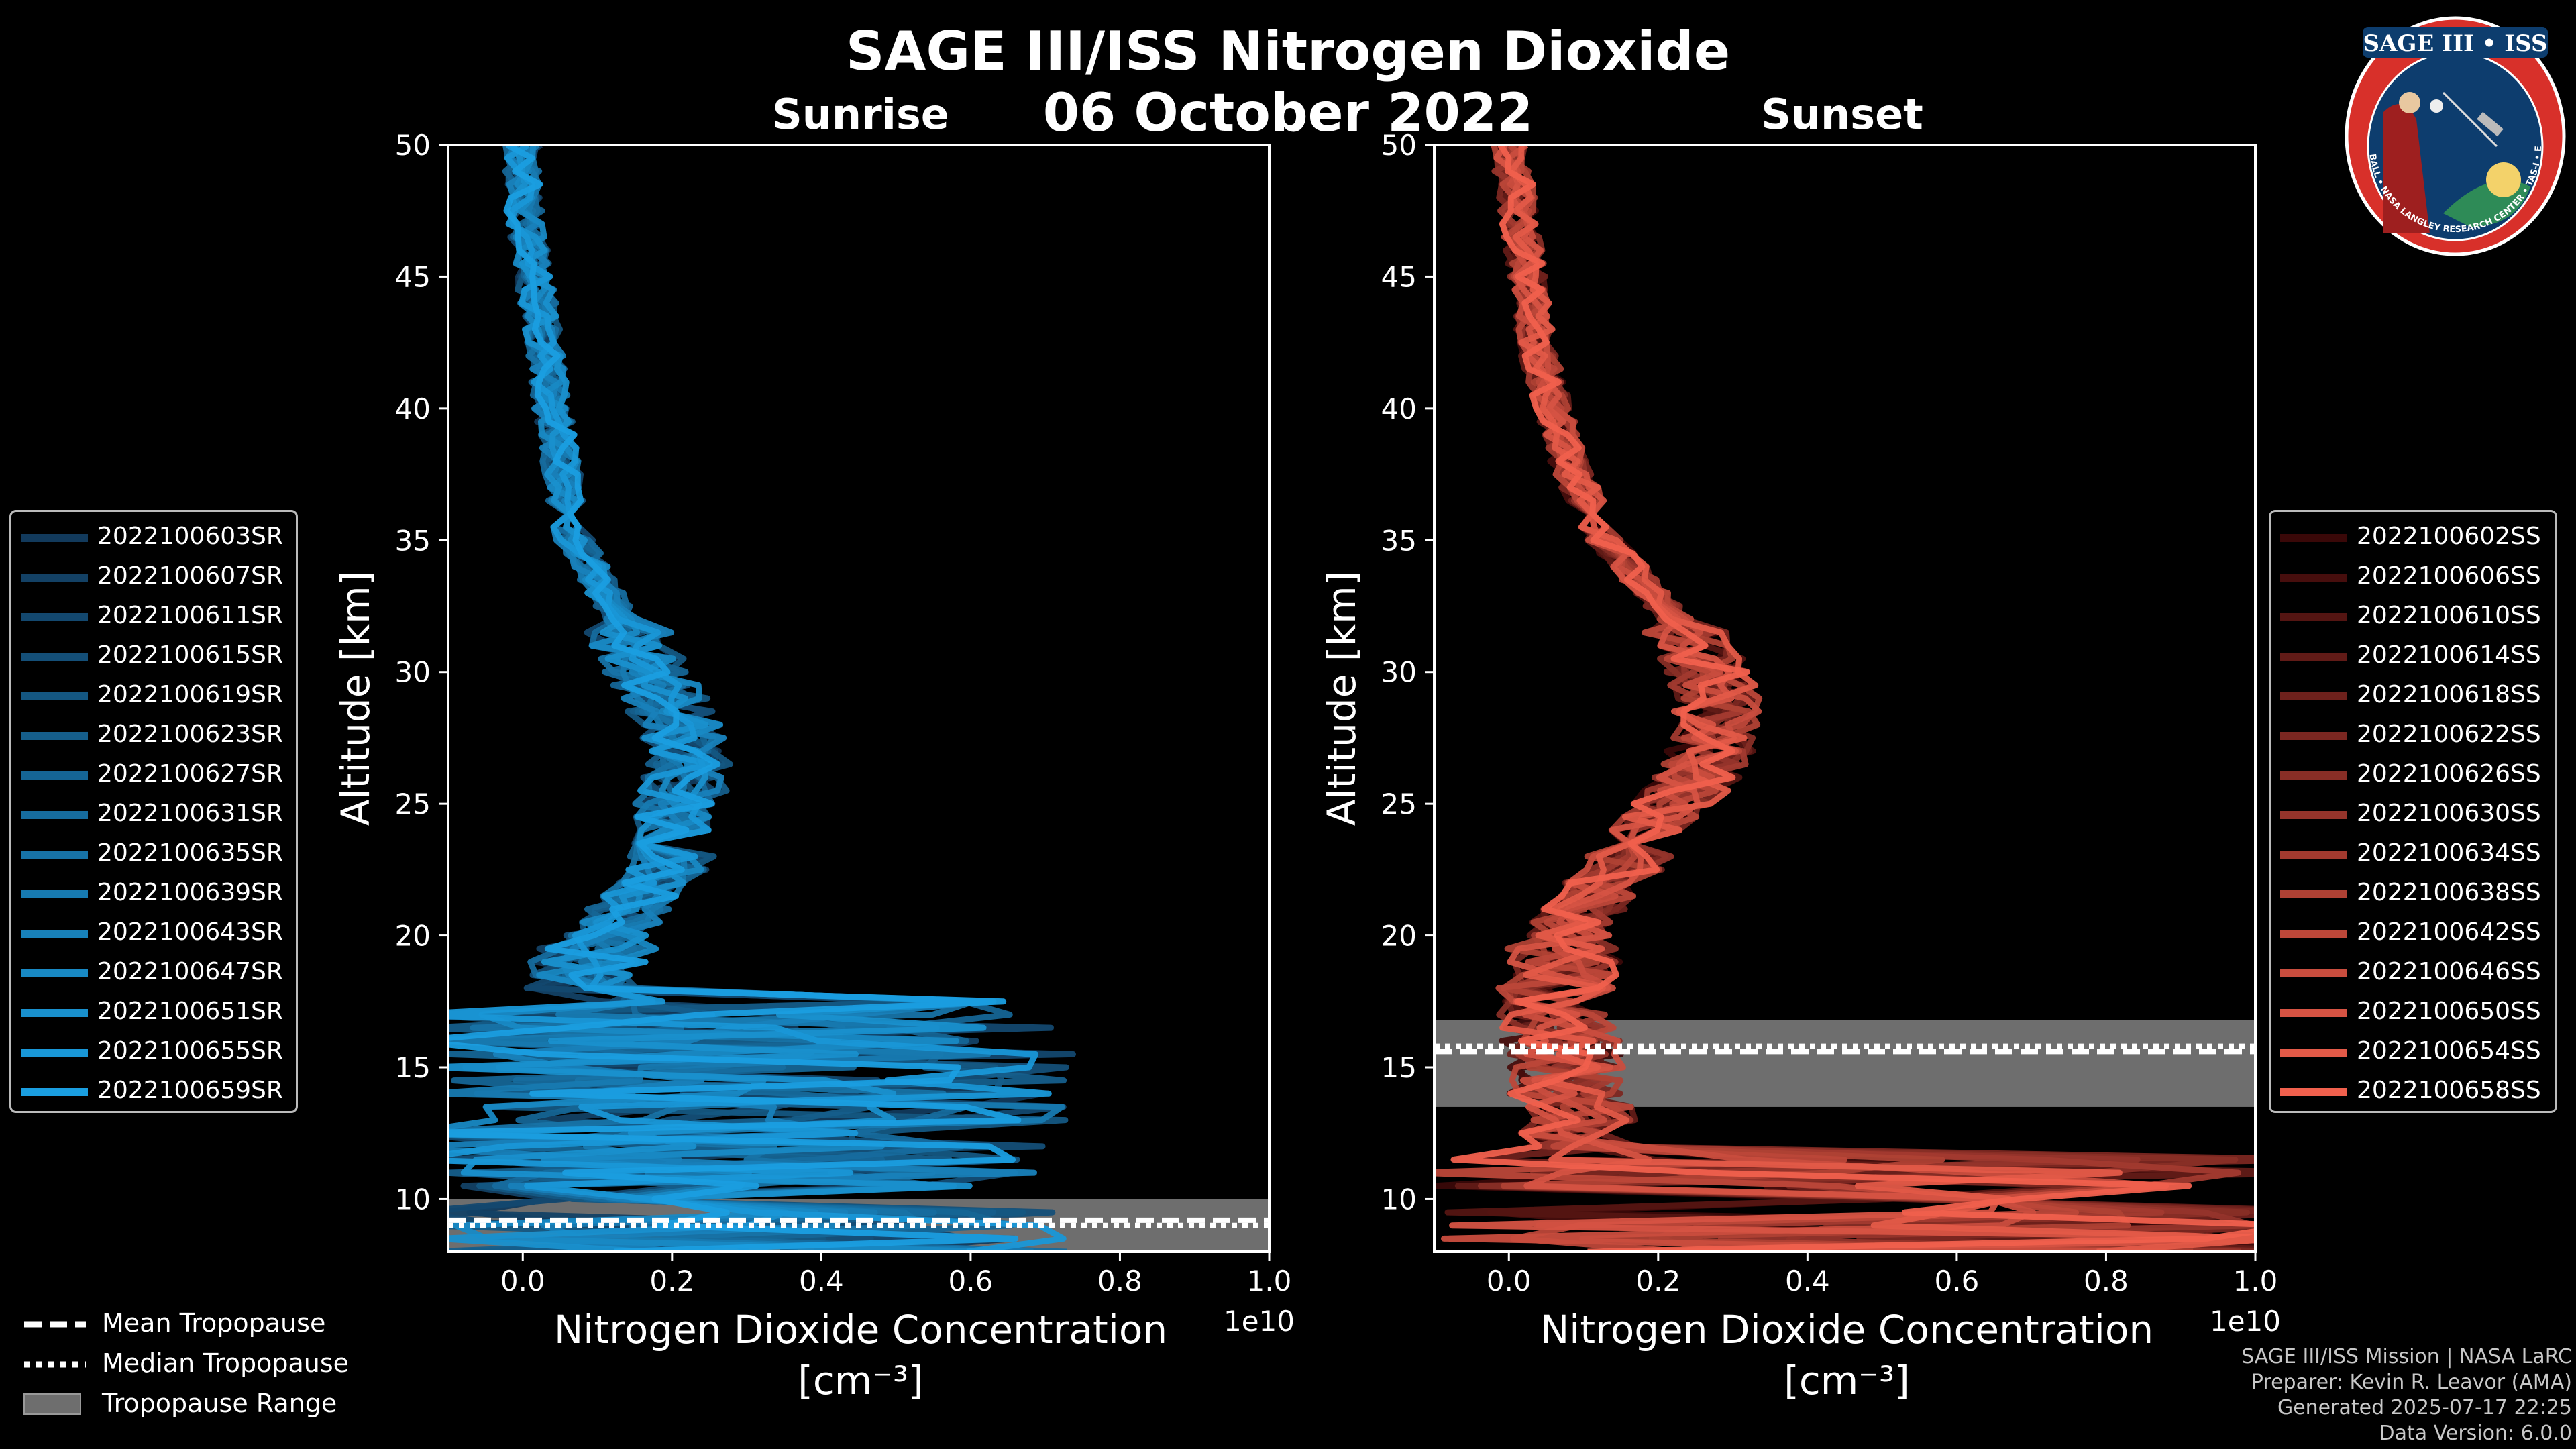 This screenshot has width=2576, height=1449. I want to click on sunset-y-tick-label: 40, so click(1399, 408).